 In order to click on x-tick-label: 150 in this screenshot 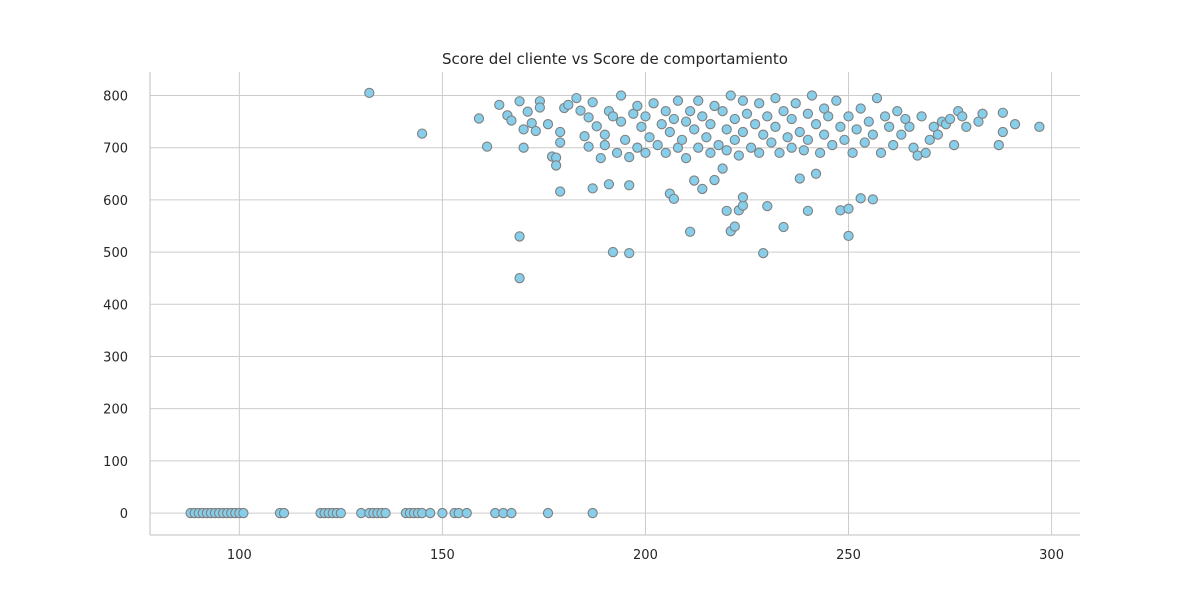, I will do `click(442, 555)`.